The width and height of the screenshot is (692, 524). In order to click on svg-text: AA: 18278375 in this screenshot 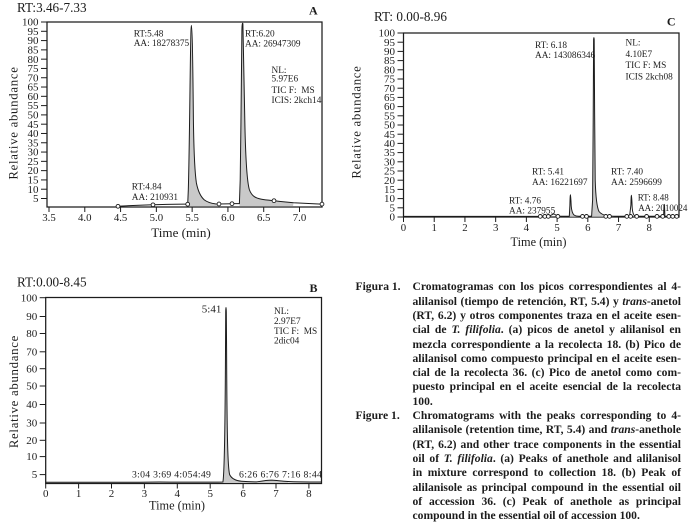, I will do `click(162, 44)`.